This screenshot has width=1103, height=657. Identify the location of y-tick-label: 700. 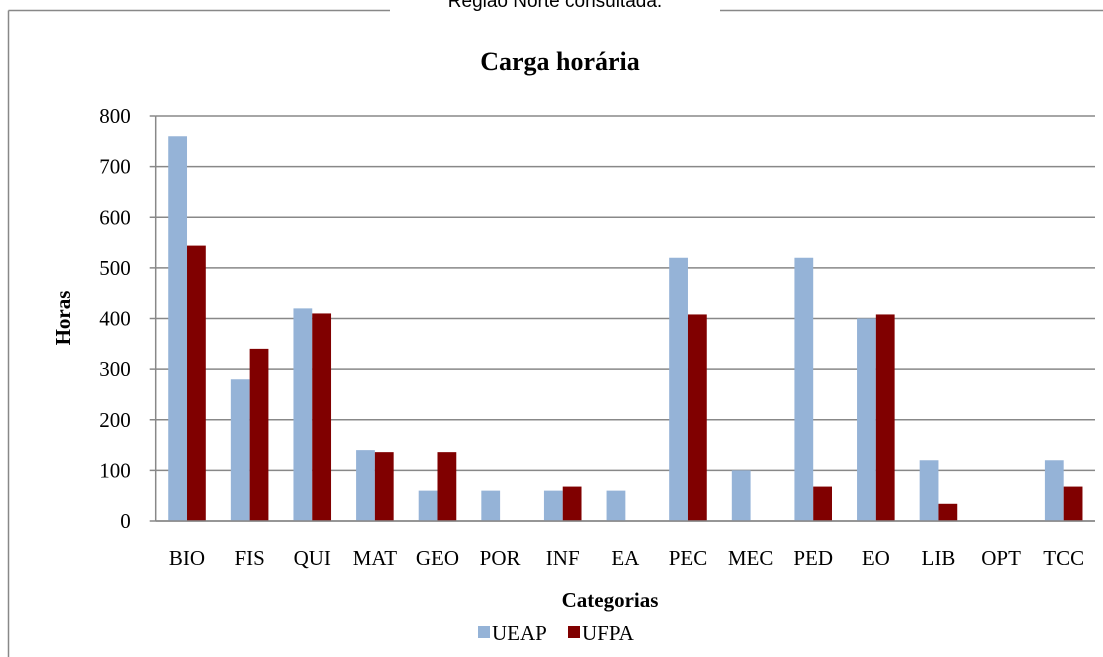
(115, 167).